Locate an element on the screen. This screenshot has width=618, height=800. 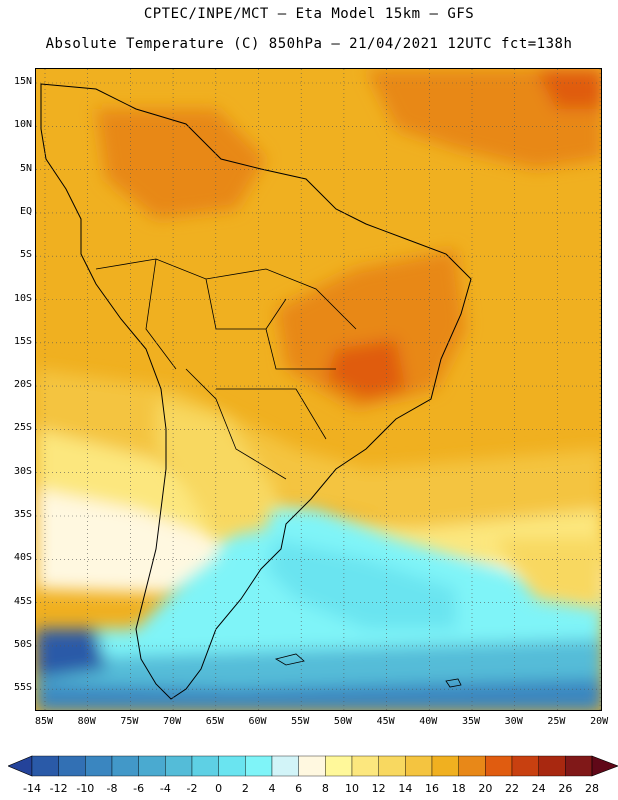
lat-label: 35S is located at coordinates (22, 514).